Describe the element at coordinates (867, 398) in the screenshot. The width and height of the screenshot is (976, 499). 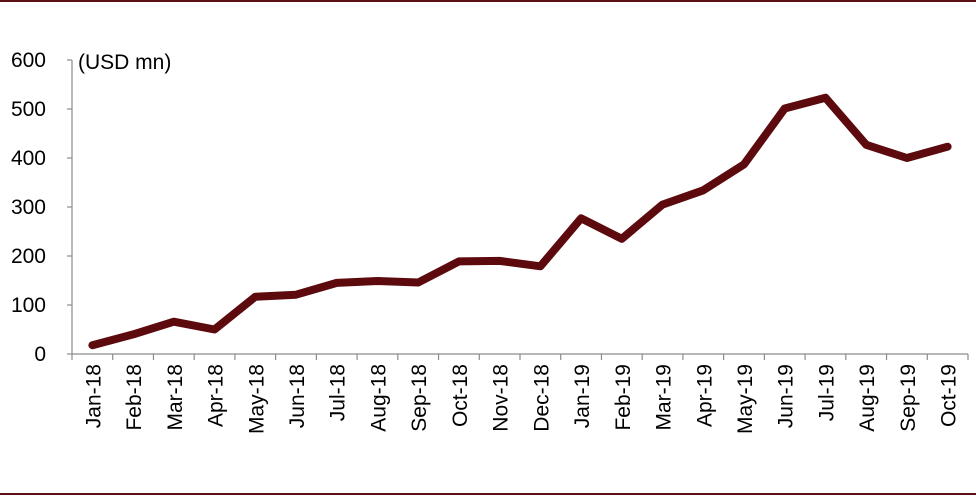
I see `x-tick-label: Aug-19` at that location.